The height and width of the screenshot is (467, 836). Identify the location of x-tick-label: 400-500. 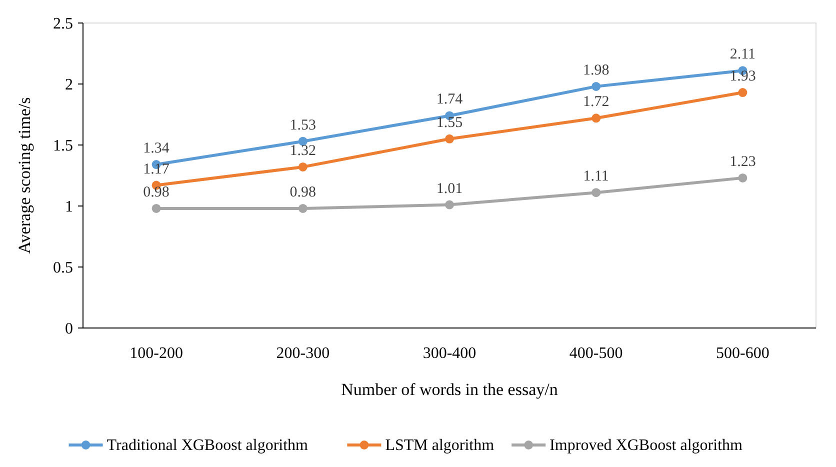
(596, 353).